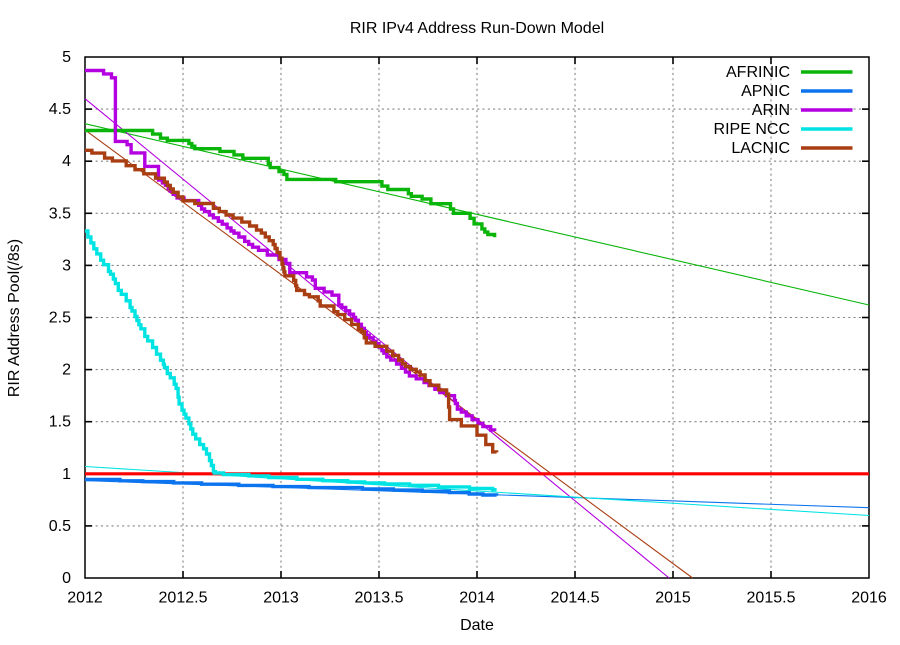 The width and height of the screenshot is (900, 645). What do you see at coordinates (771, 110) in the screenshot?
I see `svg-text: ARIN` at bounding box center [771, 110].